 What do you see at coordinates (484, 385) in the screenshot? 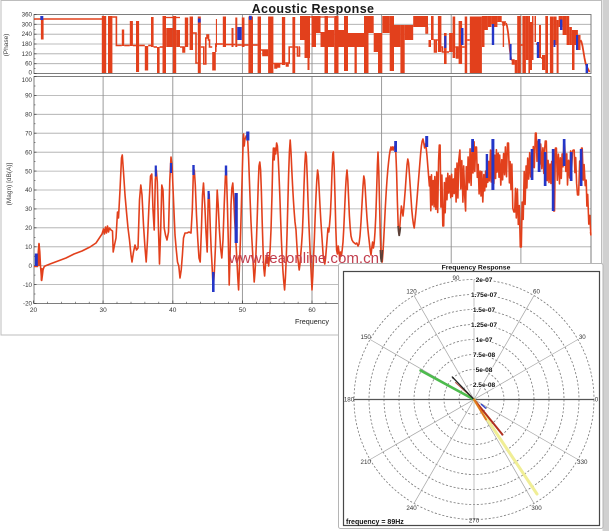
I see `svg-text: 2.5e-08` at bounding box center [484, 385].